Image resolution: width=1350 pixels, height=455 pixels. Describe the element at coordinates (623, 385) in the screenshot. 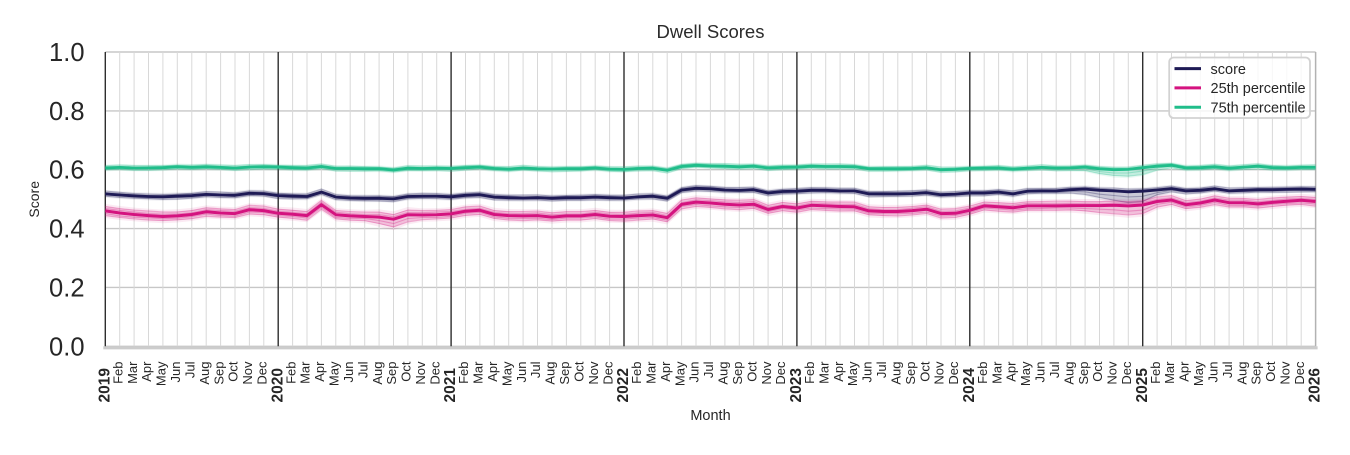

I see `svg-text: 2022` at that location.